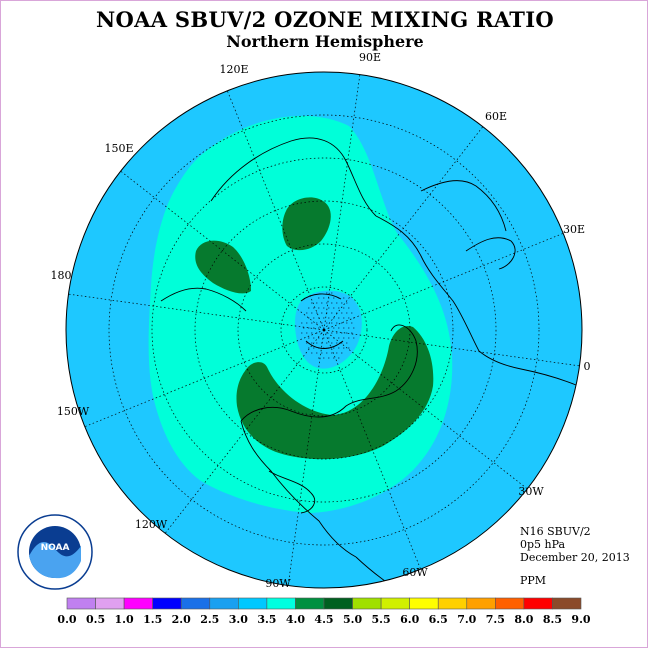  I want to click on legend-tick-label: 7.0, so click(466, 619).